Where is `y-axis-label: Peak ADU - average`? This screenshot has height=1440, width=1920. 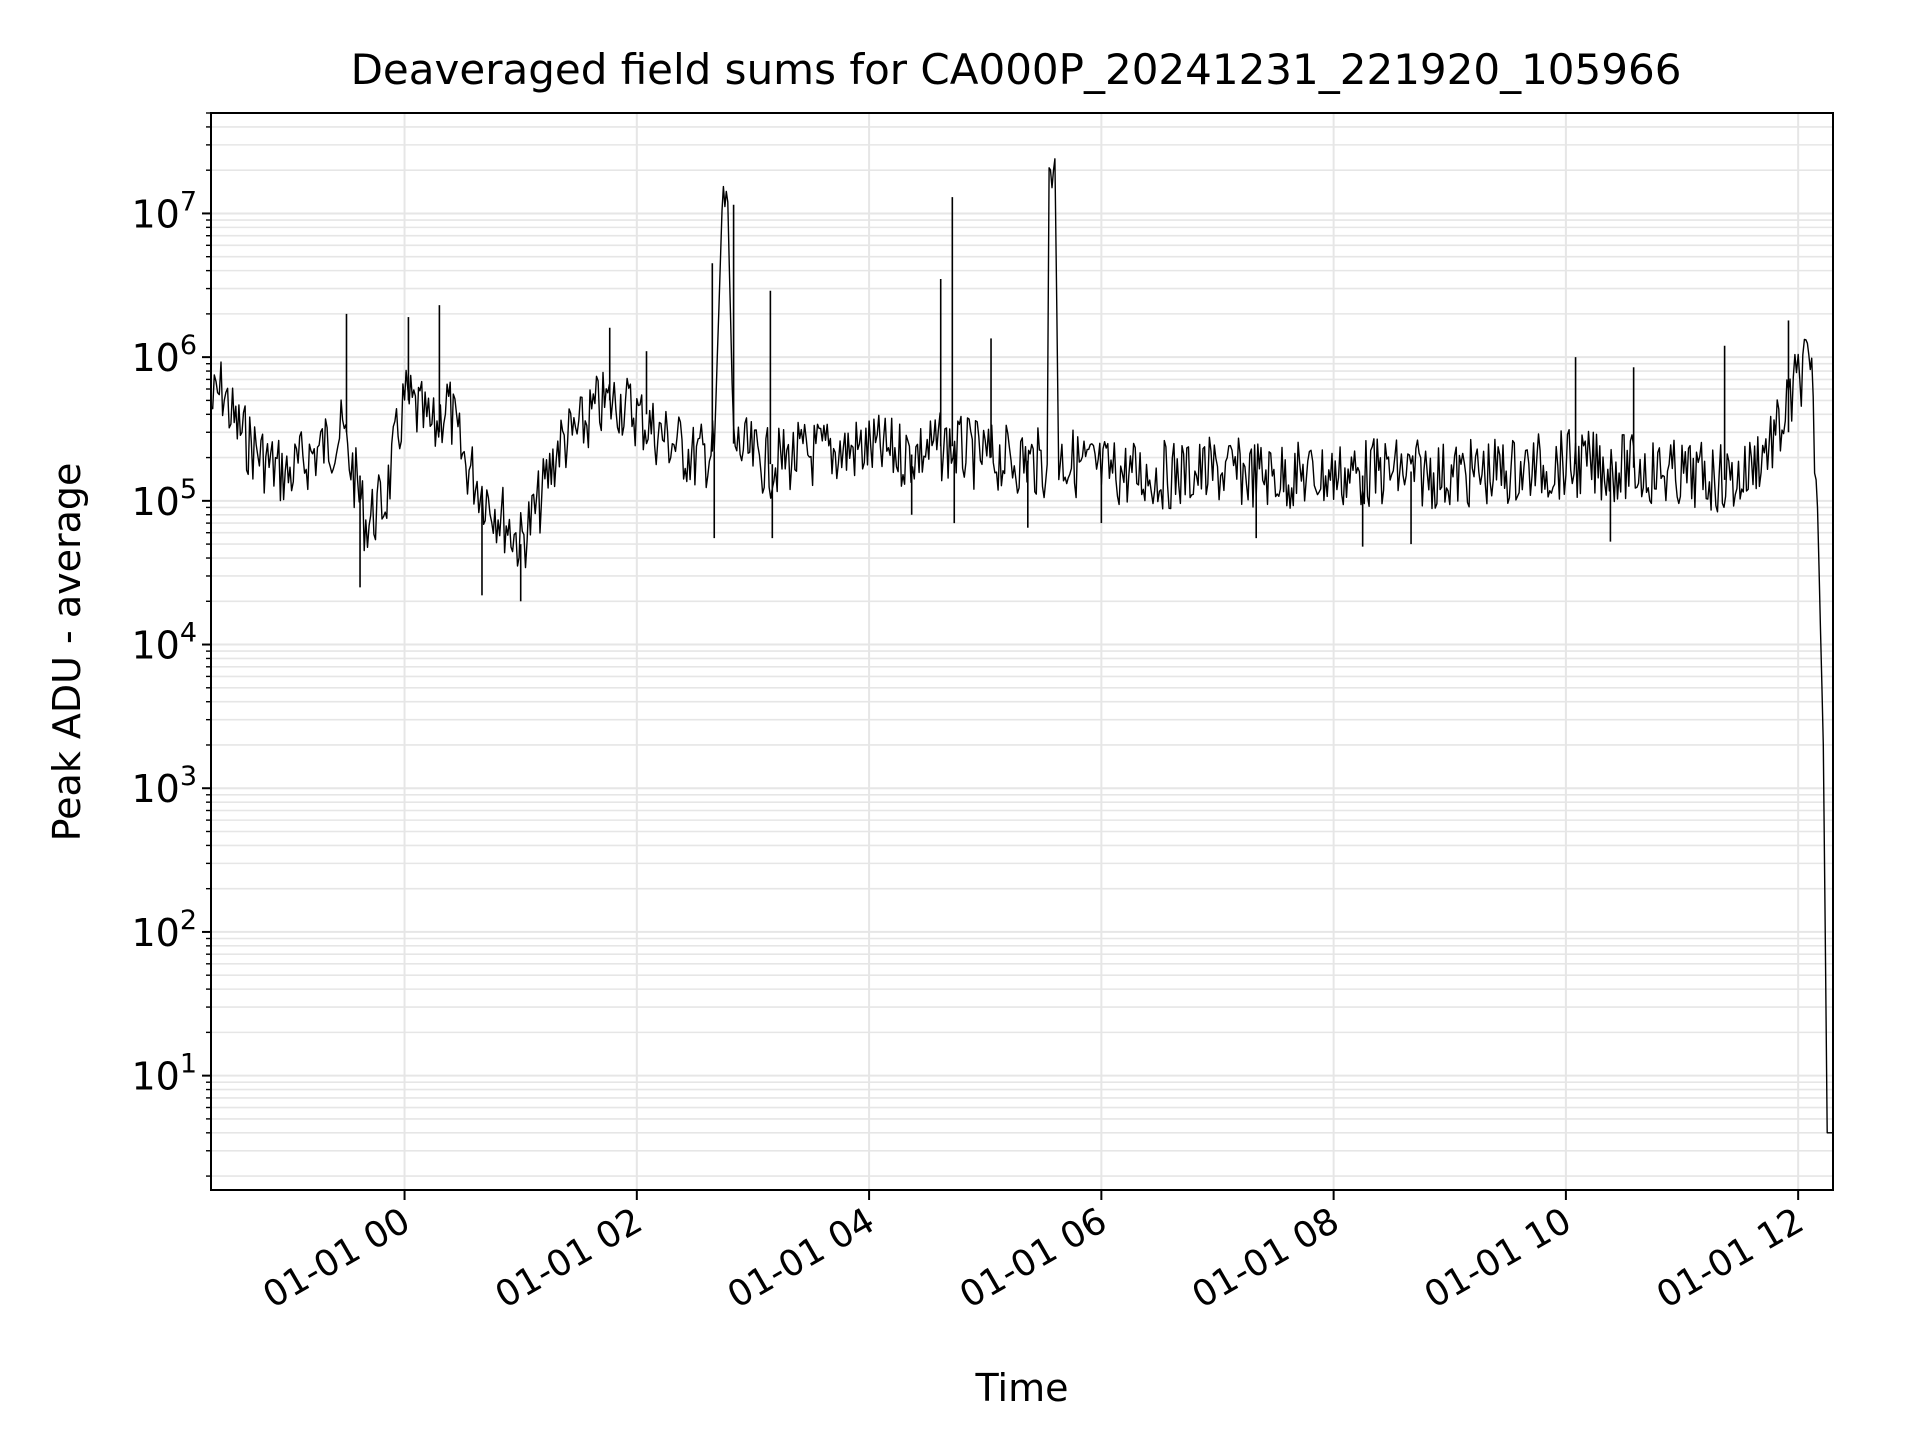
y-axis-label: Peak ADU - average is located at coordinates (67, 652).